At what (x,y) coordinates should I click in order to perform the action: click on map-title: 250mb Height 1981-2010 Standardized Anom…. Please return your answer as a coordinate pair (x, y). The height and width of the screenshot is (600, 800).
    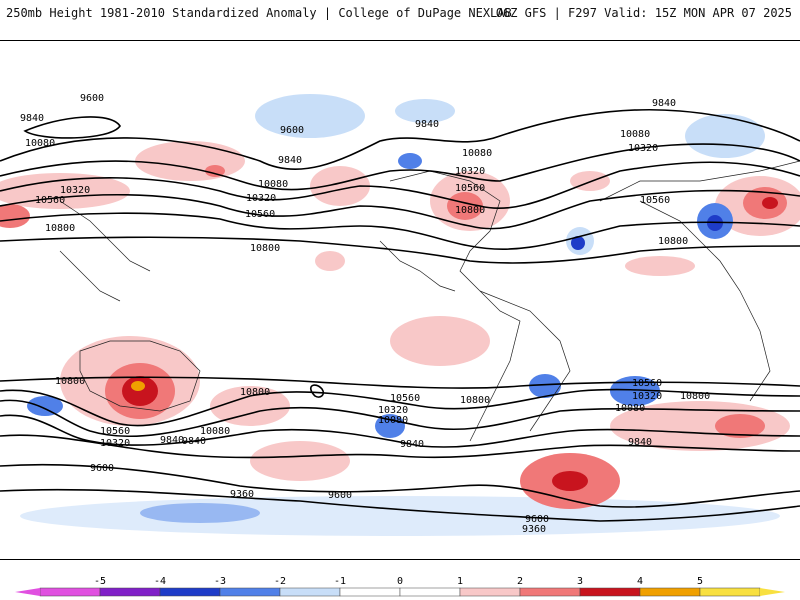
    Looking at the image, I should click on (259, 13).